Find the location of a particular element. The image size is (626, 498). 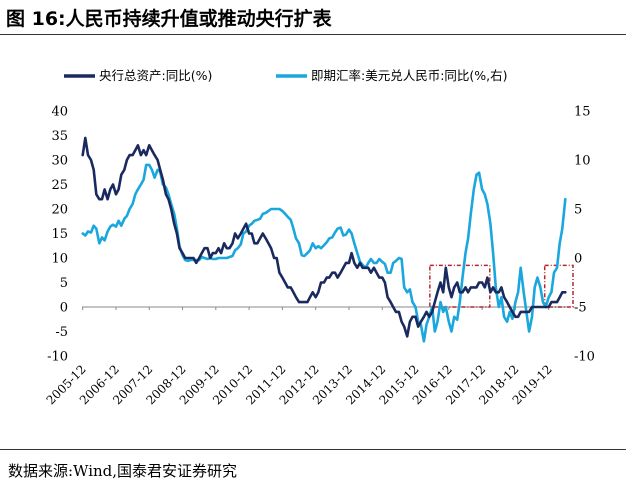

legend: 央行总资产:同比(%) 即期汇率:美元兑人民币:同比(%,右) is located at coordinates (286, 75).